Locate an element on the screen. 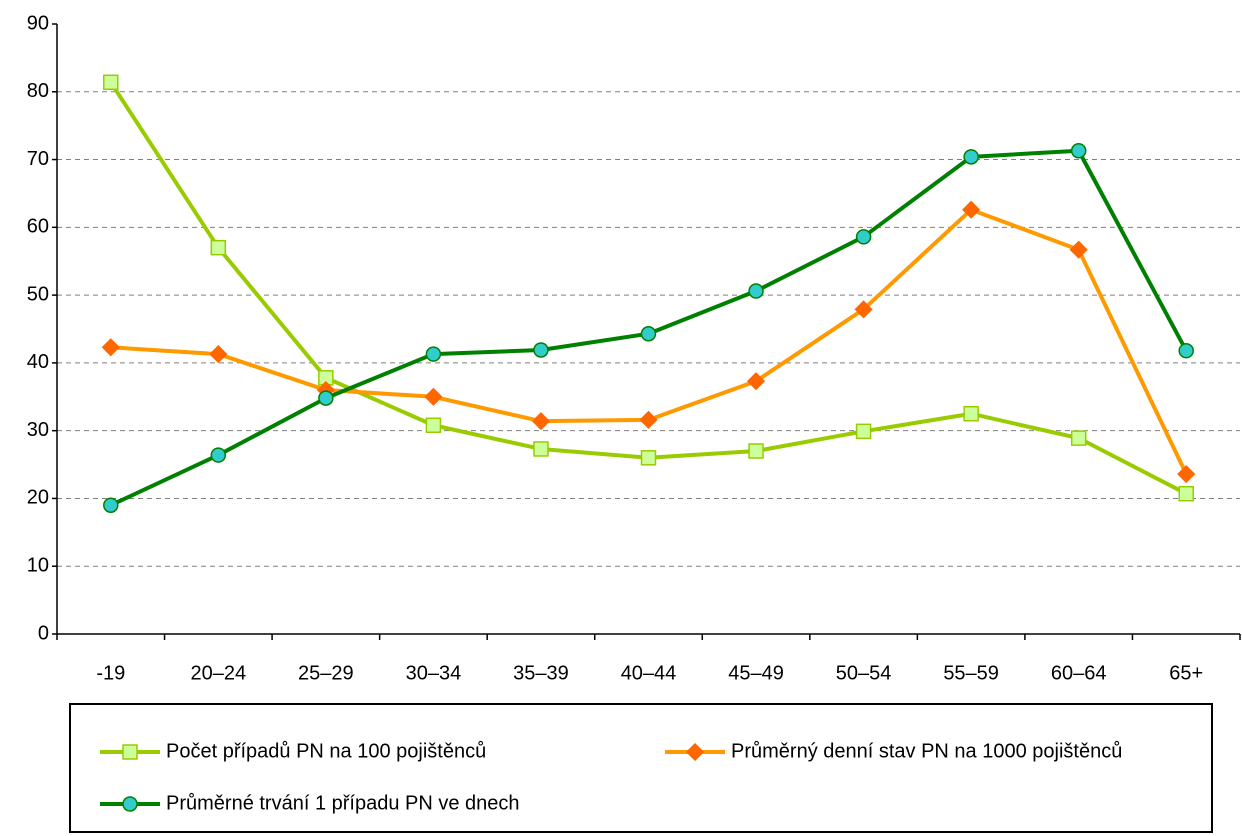 This screenshot has height=836, width=1242. y-tick-label: 70 is located at coordinates (38, 159).